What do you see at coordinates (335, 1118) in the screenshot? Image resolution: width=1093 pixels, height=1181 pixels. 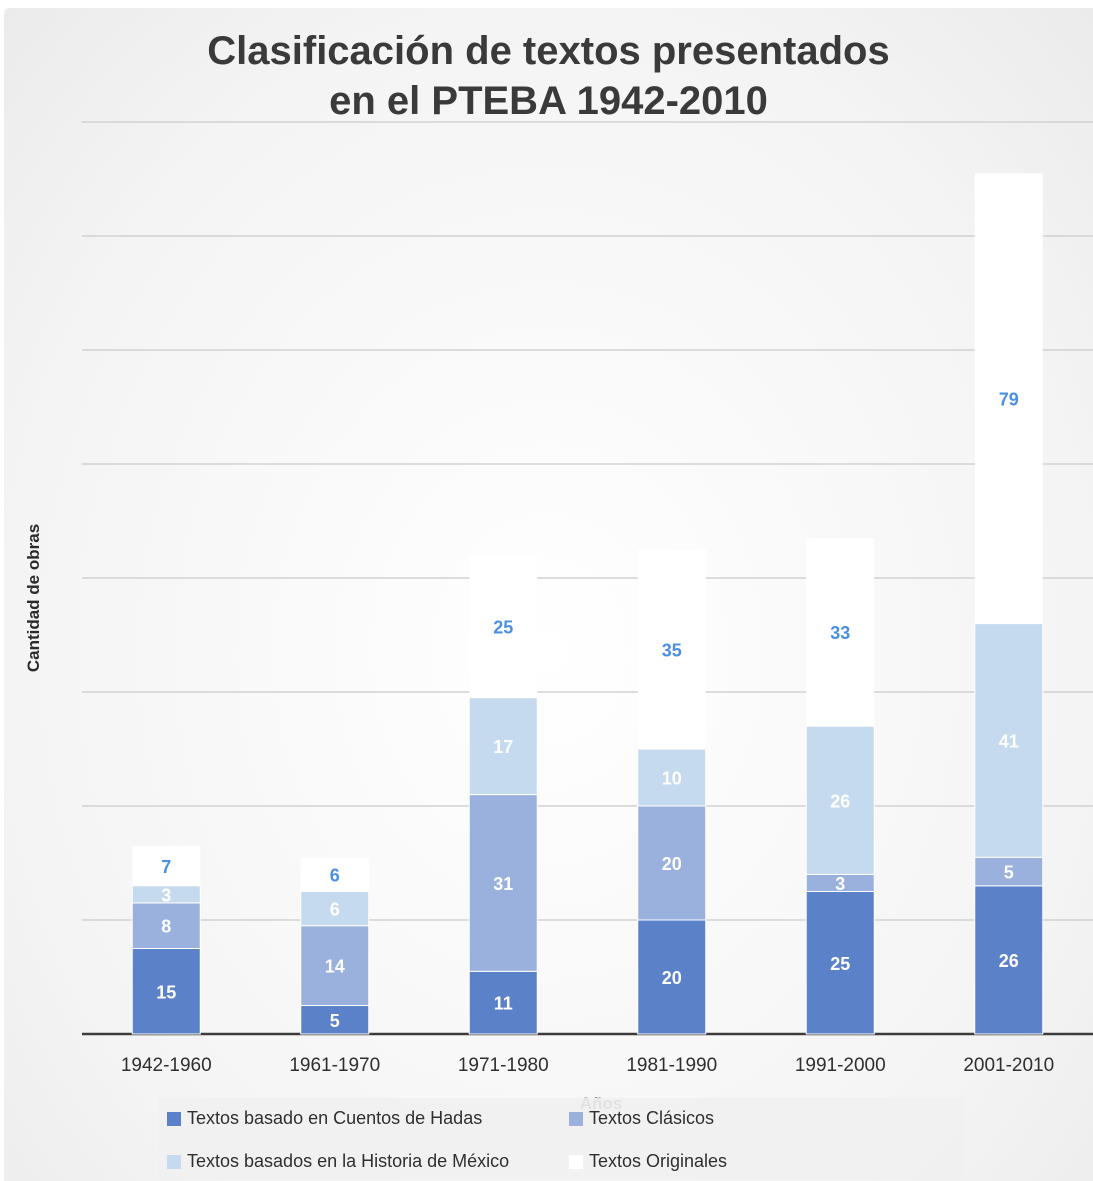 I see `legend-label: Textos basado en Cuentos de Hadas` at bounding box center [335, 1118].